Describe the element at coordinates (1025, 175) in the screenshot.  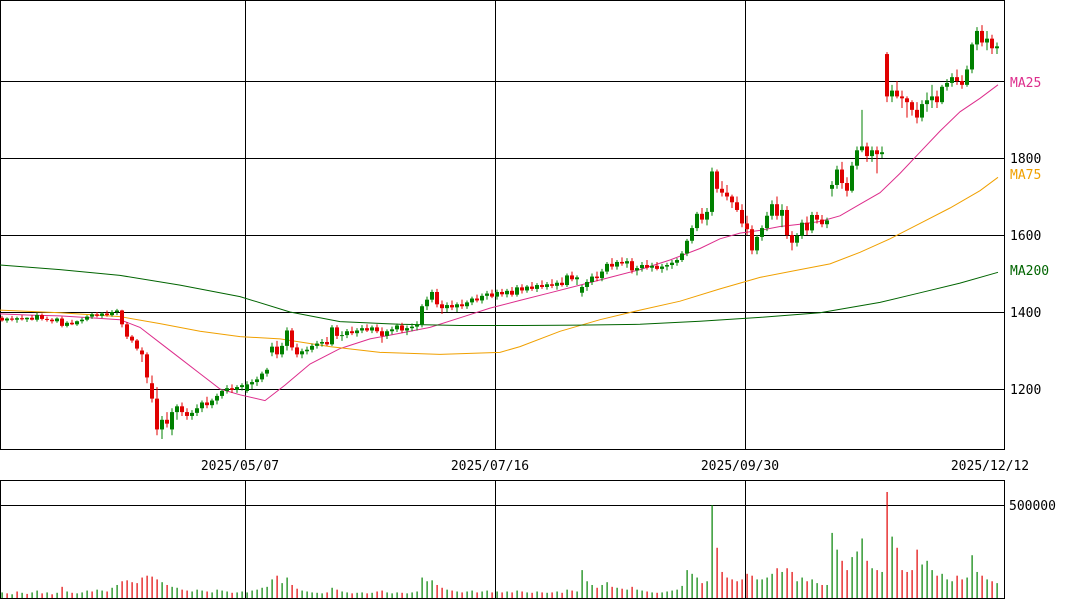
I see `legend-ma75: MA75` at that location.